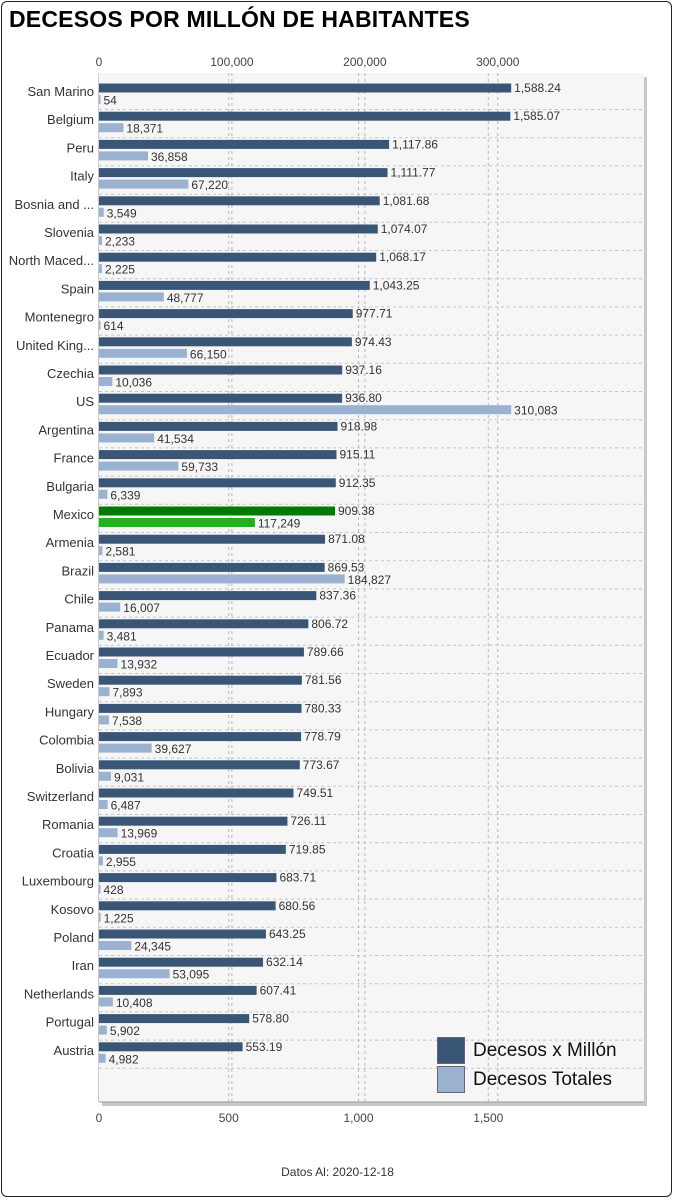 This screenshot has height=1200, width=675. I want to click on data-label-total: 54, so click(111, 101).